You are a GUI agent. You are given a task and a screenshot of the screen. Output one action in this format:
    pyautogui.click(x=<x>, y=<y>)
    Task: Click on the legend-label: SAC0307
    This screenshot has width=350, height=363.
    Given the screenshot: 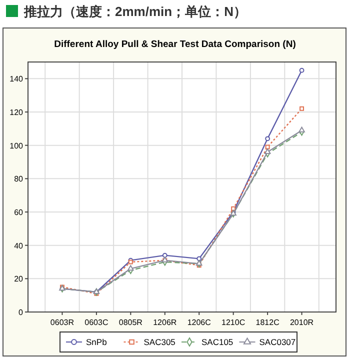 What is the action you would take?
    pyautogui.click(x=277, y=342)
    